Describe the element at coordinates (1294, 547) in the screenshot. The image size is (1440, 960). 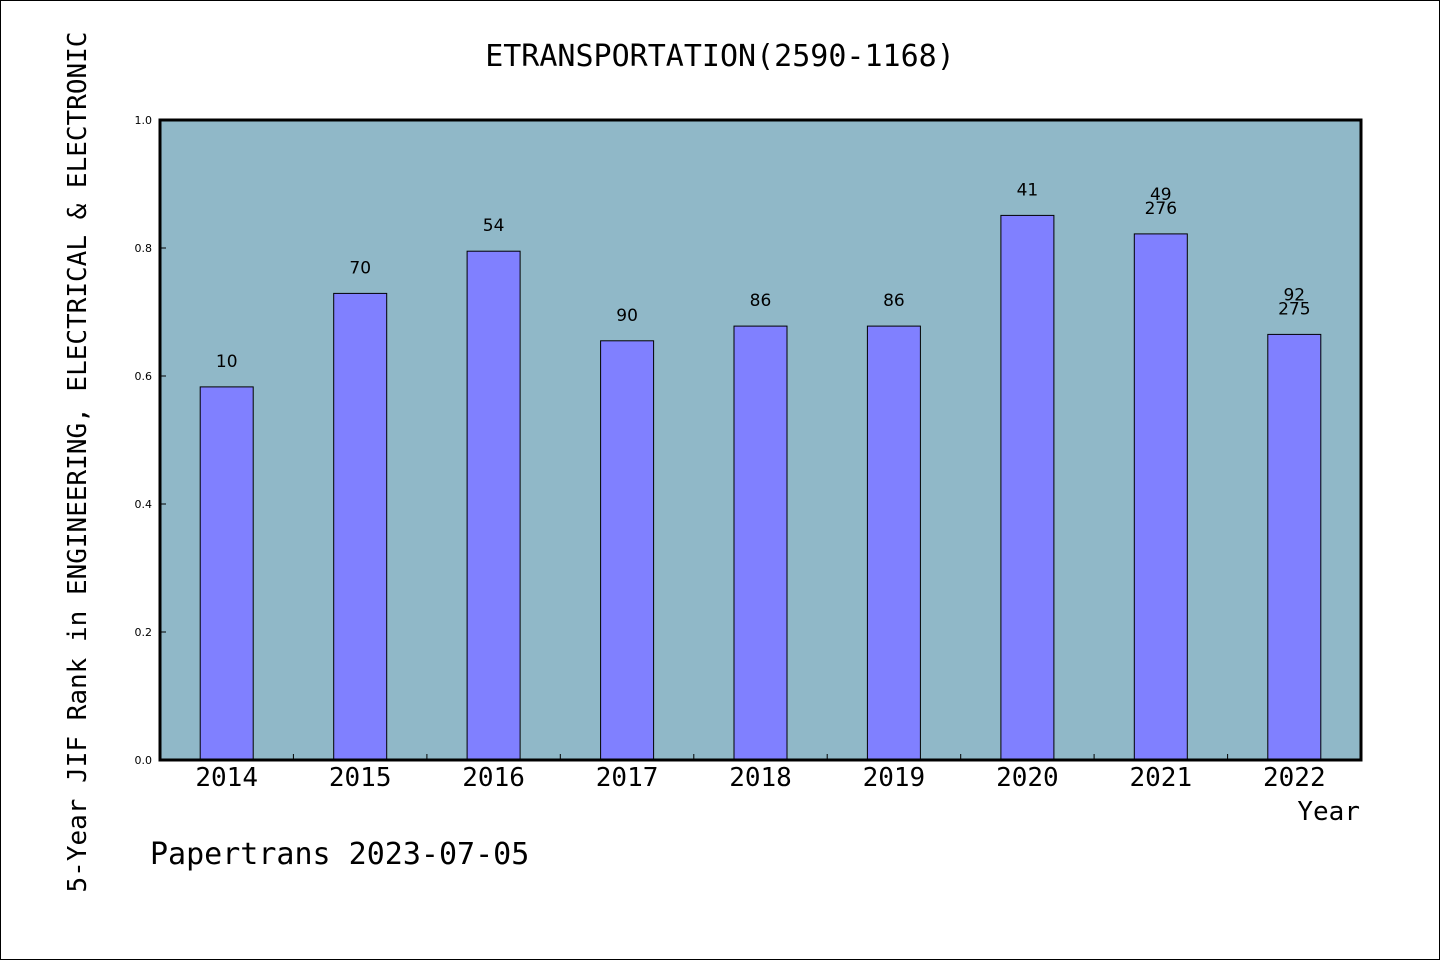
I see `bar-2022` at that location.